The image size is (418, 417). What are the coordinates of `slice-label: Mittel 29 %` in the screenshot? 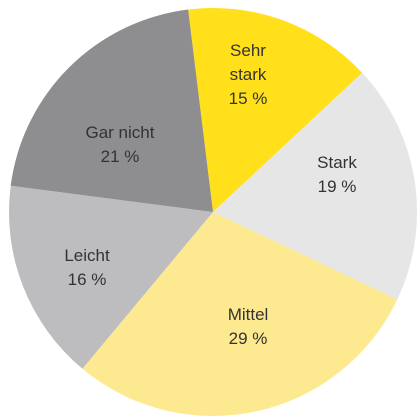 It's located at (248, 327).